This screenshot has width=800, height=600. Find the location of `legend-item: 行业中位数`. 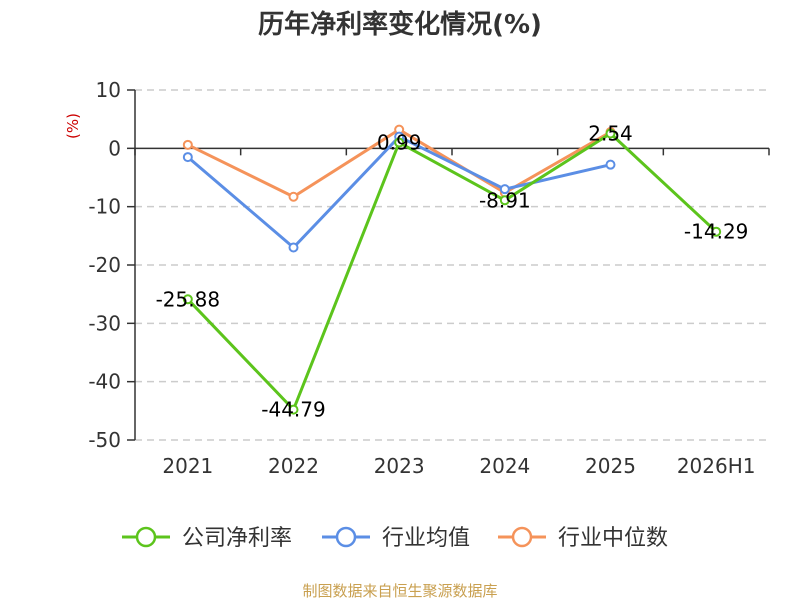

legend-item: 行业中位数 is located at coordinates (583, 538).